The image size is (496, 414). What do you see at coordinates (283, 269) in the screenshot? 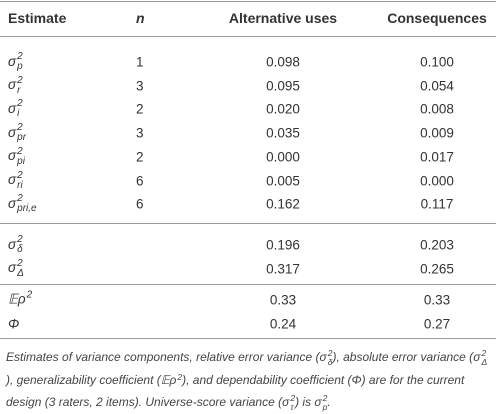
I see `value-cell: 0.317` at bounding box center [283, 269].